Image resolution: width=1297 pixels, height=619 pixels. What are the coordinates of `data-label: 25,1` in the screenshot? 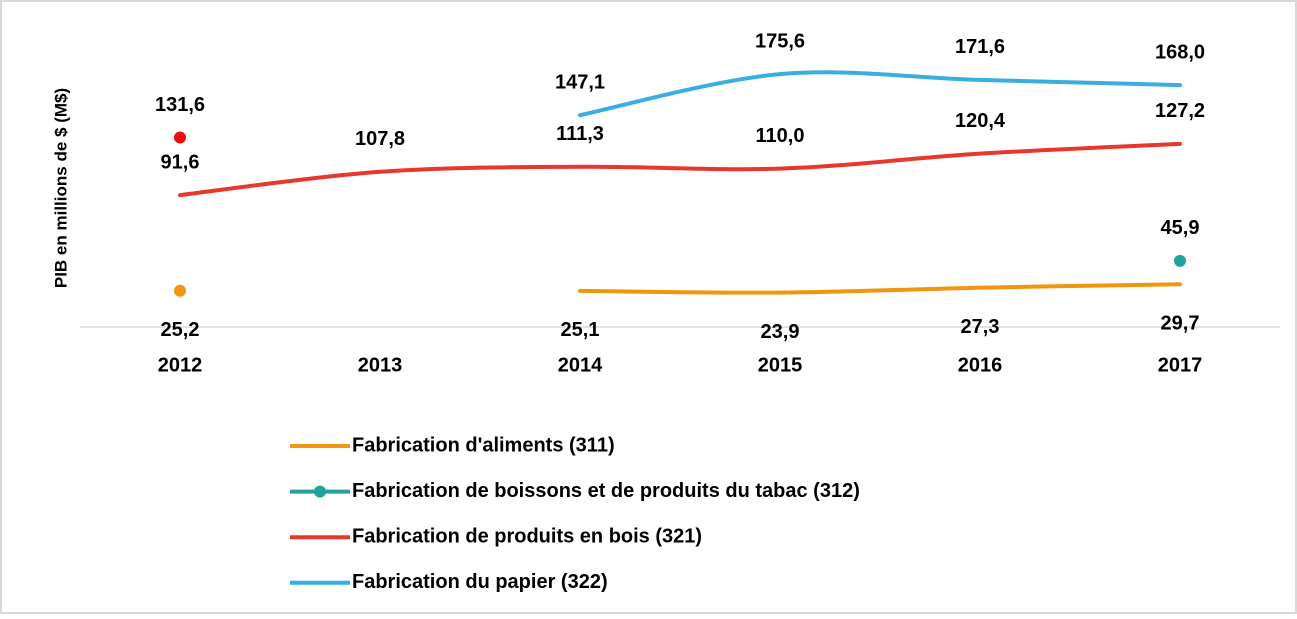 It's located at (580, 330).